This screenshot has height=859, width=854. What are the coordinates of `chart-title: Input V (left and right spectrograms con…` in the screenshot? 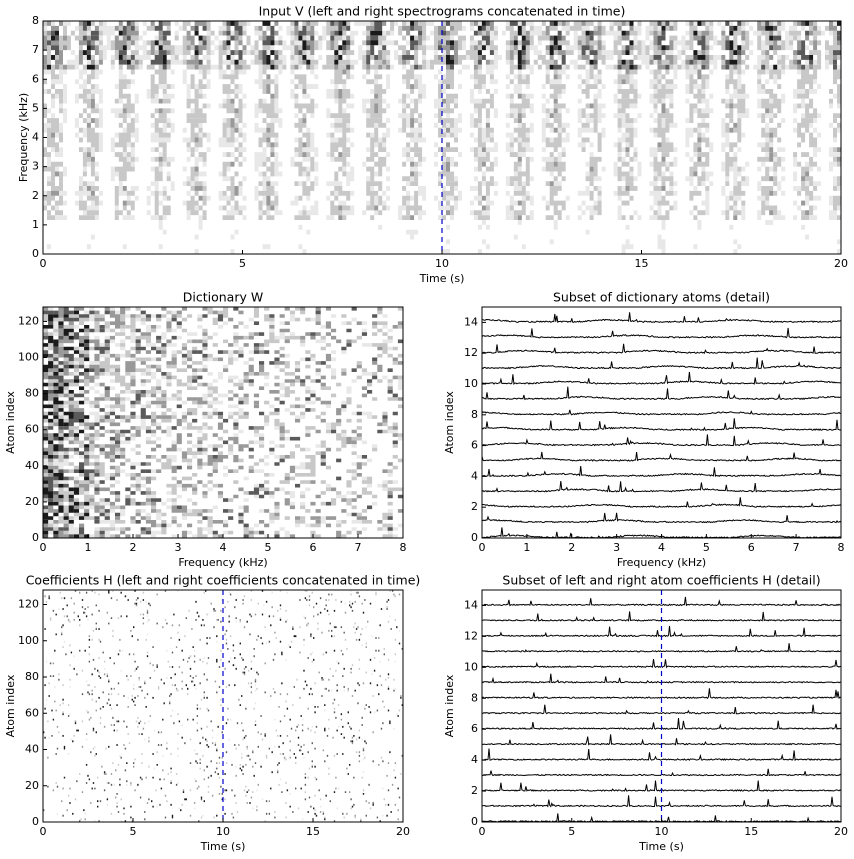 It's located at (442, 11).